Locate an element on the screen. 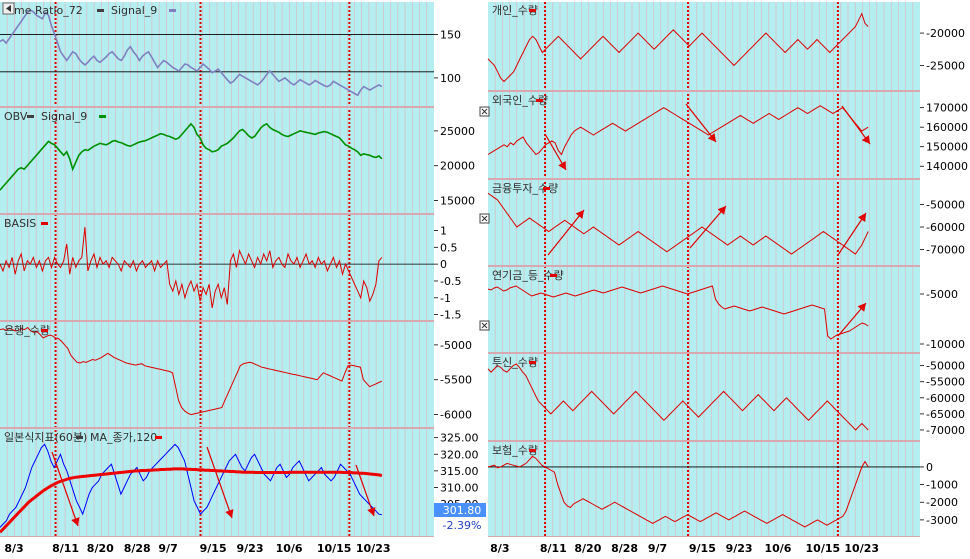 This screenshot has width=970, height=559. last-price-value: 301.80 is located at coordinates (462, 510).